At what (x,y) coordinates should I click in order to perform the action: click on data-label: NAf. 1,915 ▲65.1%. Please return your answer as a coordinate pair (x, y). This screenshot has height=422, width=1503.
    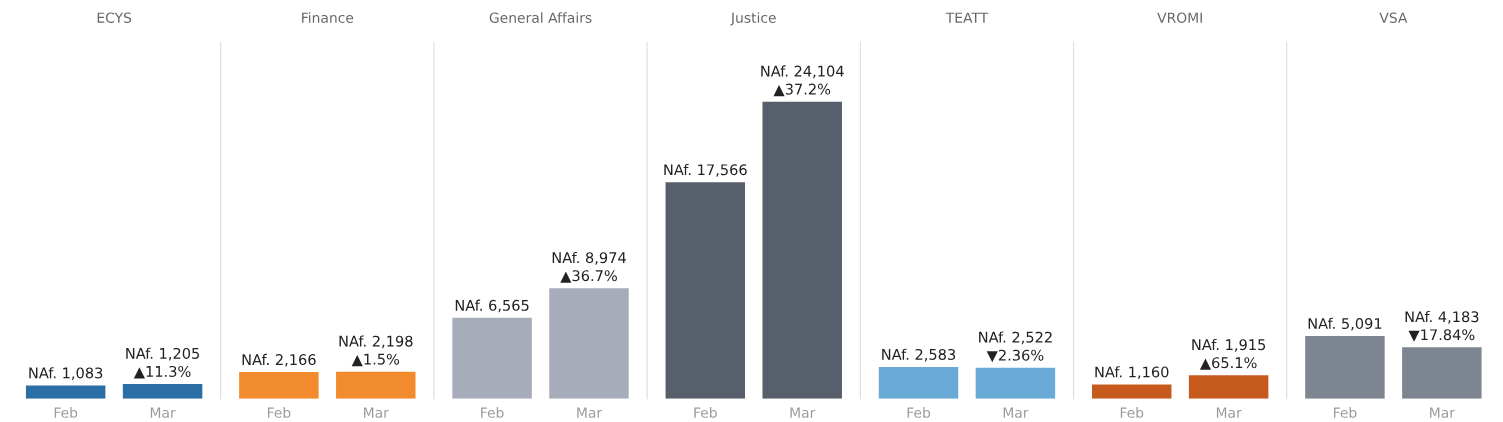
    Looking at the image, I should click on (1229, 354).